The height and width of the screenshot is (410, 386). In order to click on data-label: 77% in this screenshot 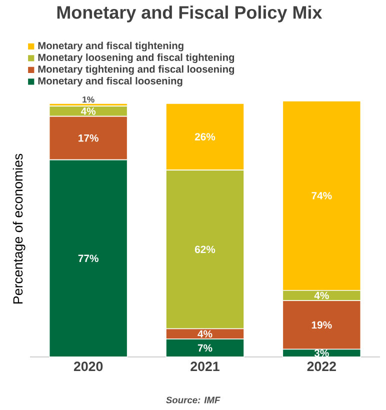, I will do `click(88, 258)`.